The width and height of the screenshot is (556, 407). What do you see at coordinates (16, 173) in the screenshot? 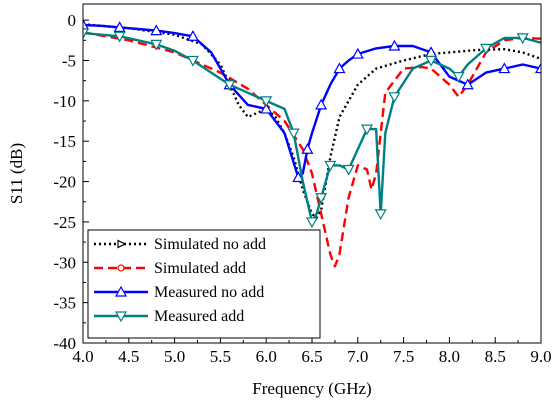
I see `y-axis-title: S11 (dB)` at bounding box center [16, 173].